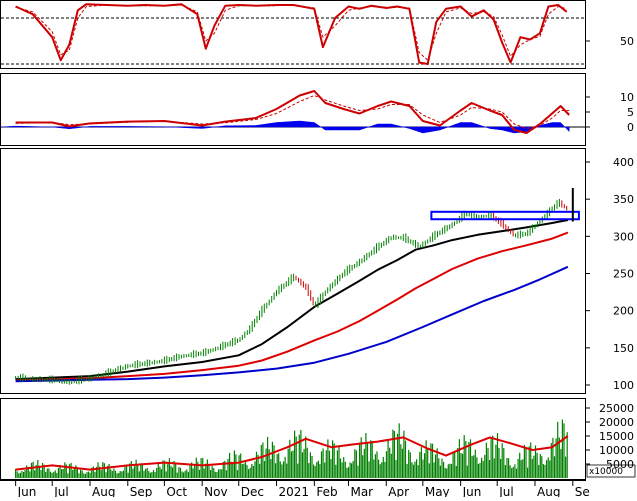 This screenshot has width=637, height=501. I want to click on price-ytick-label: 300, so click(623, 236).